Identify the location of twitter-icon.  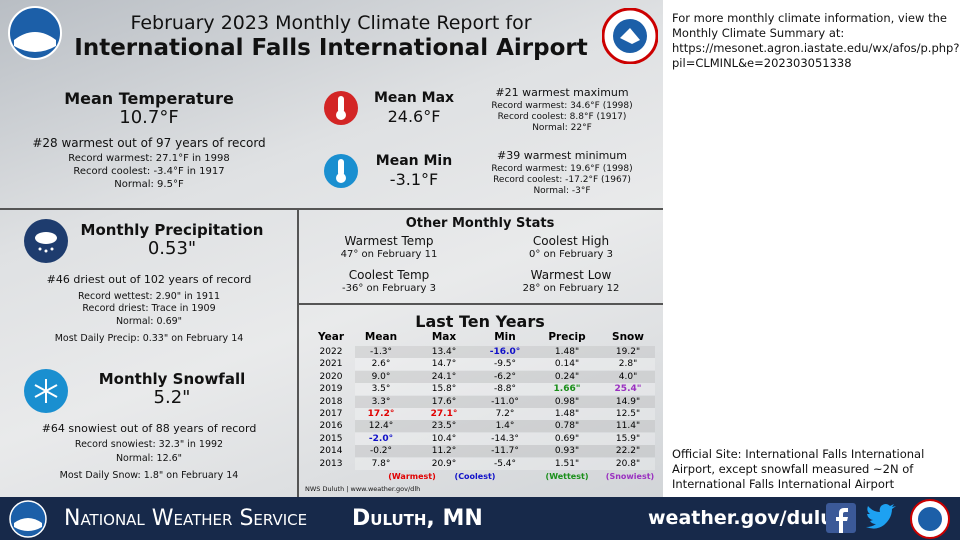
(881, 518).